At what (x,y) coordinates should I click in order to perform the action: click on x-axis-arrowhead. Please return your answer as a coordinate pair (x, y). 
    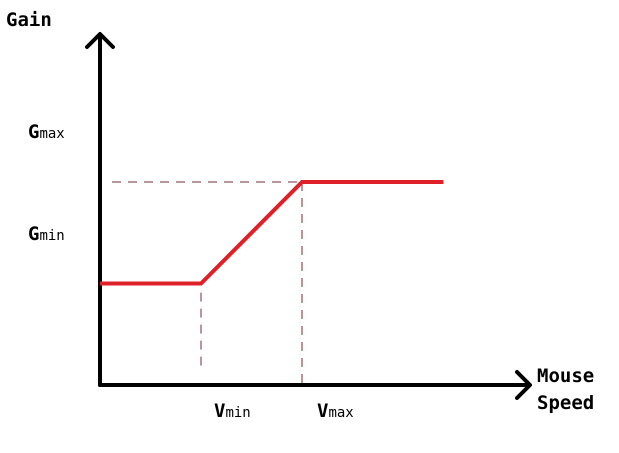
    Looking at the image, I should click on (523, 385).